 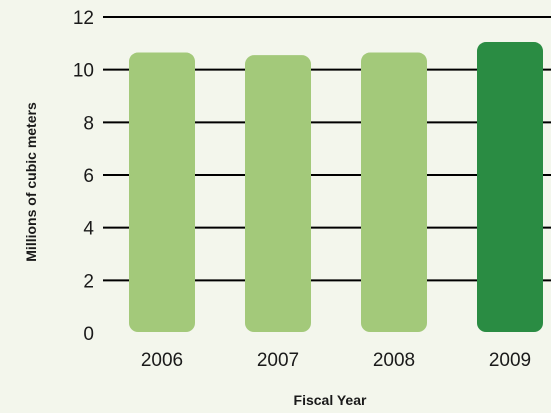 What do you see at coordinates (88, 176) in the screenshot?
I see `y-tick-label: 6` at bounding box center [88, 176].